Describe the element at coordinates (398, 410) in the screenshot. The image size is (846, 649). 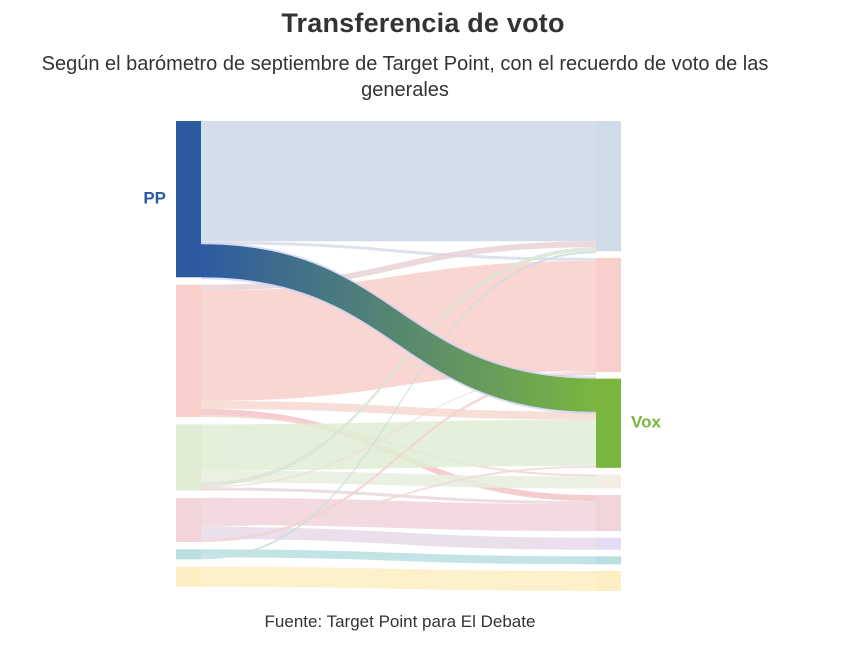
I see `flow-L1-R2` at that location.